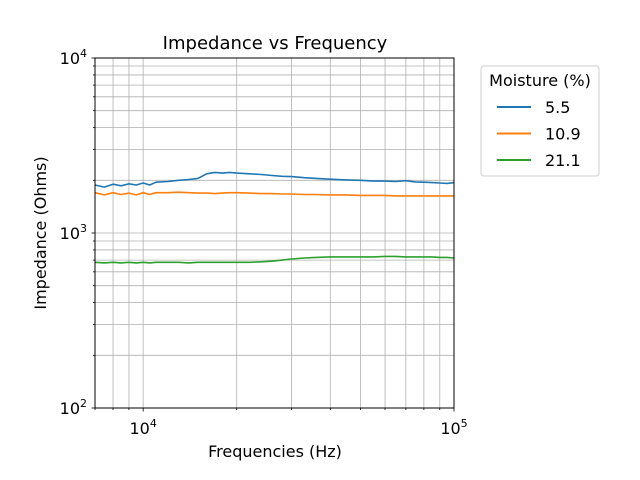  Describe the element at coordinates (563, 160) in the screenshot. I see `legend-label: 21.1` at that location.